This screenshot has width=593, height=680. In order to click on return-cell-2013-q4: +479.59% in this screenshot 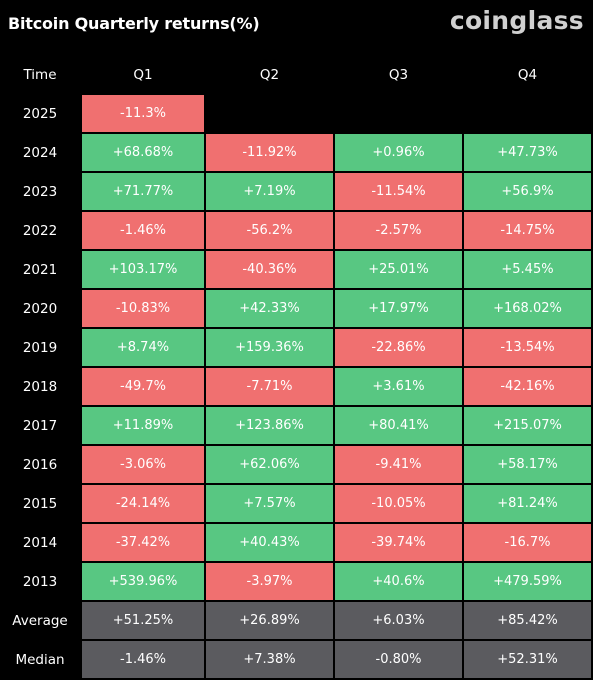, I will do `click(527, 581)`.